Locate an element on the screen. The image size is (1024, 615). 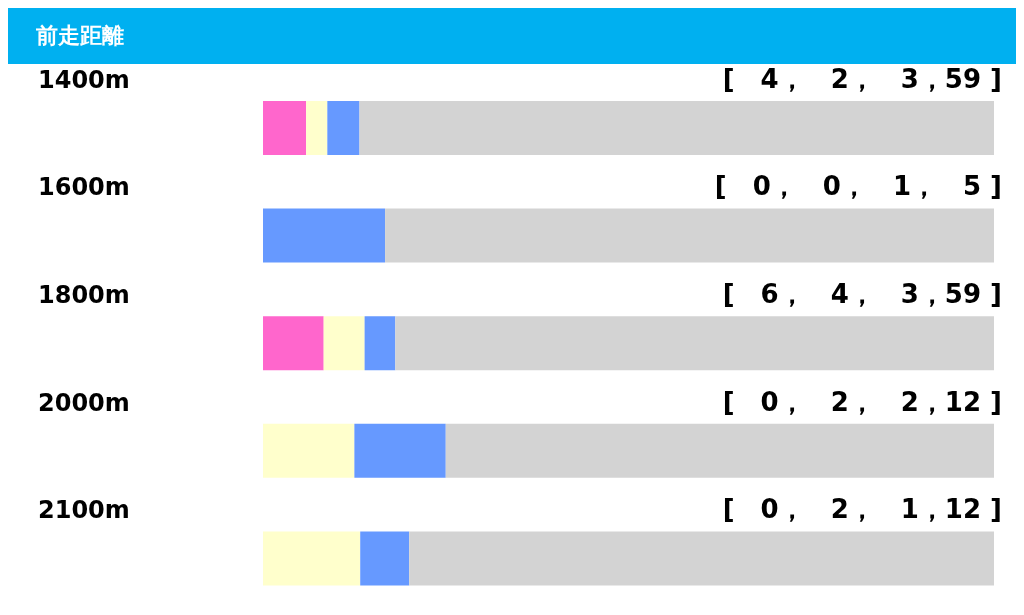
annotation: [ 4， 2， 3，59 ] is located at coordinates (862, 78).